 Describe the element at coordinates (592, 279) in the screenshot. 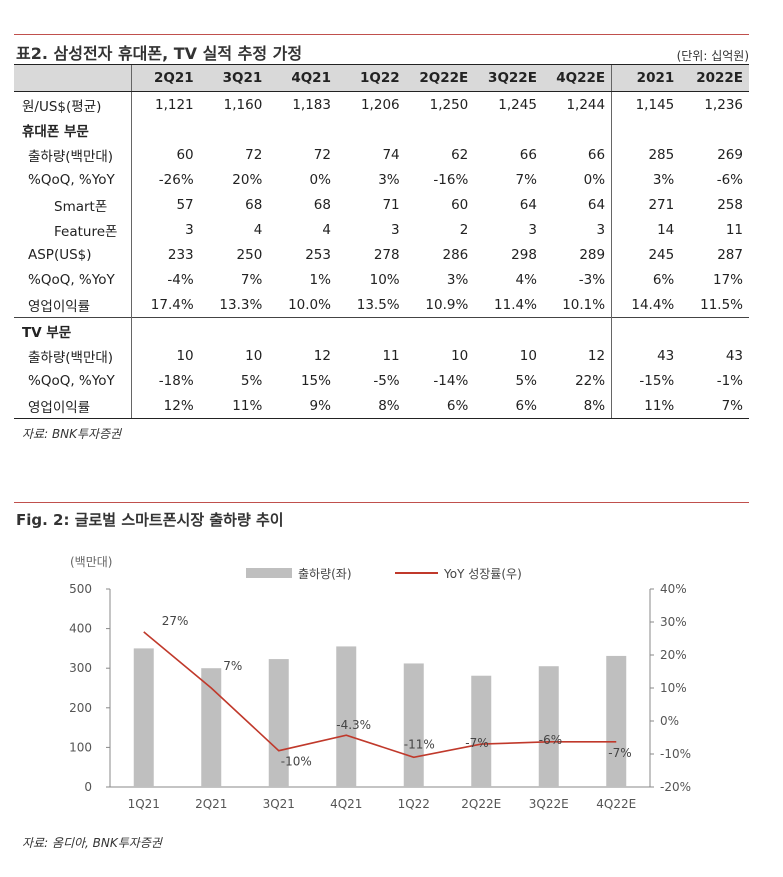

I see `table-cell: -3%` at that location.